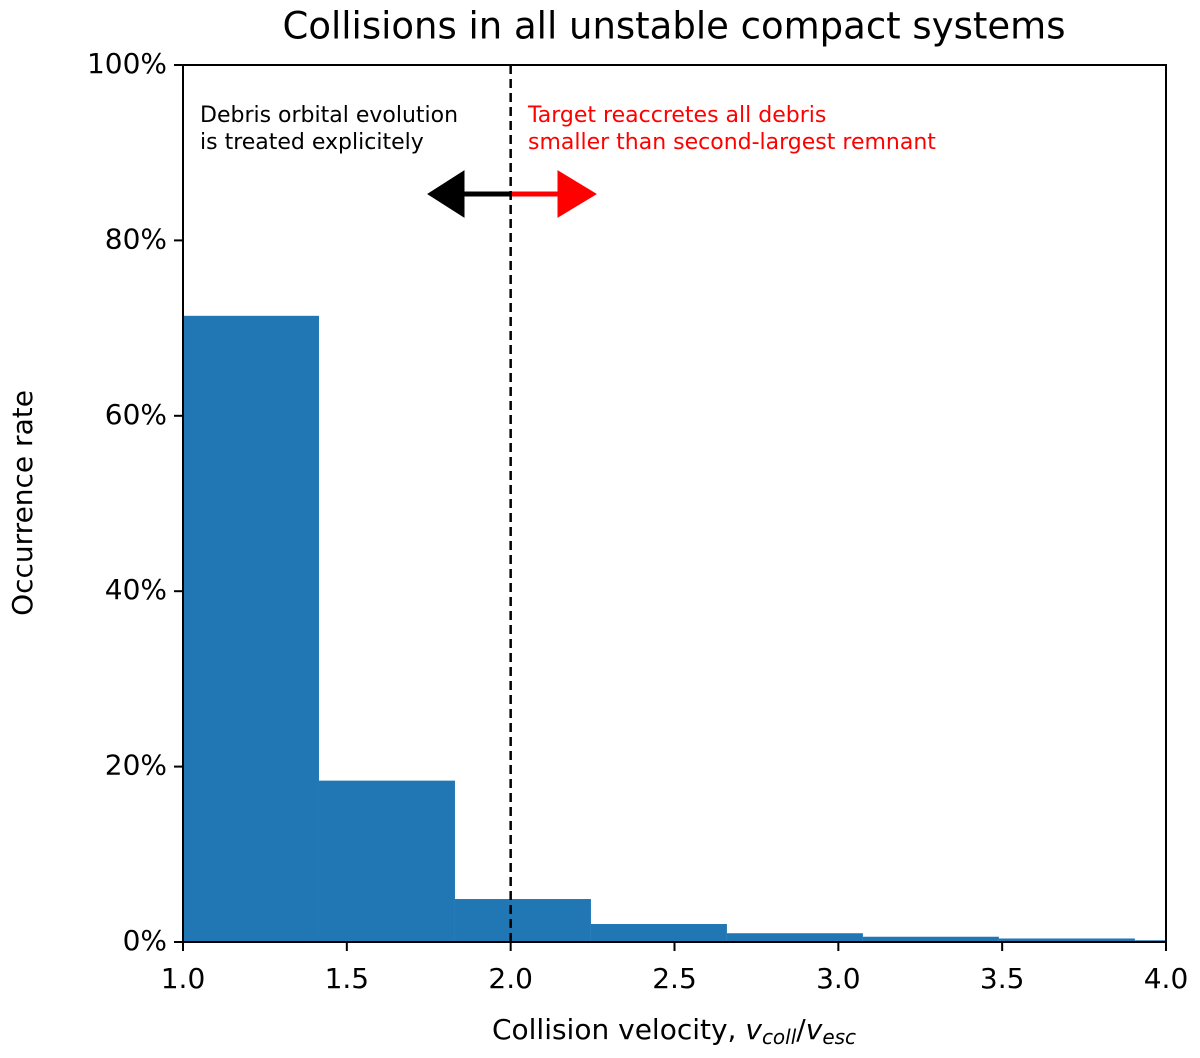 This screenshot has width=1200, height=1058. What do you see at coordinates (22, 503) in the screenshot?
I see `y-axis-label: Occurrence rate` at bounding box center [22, 503].